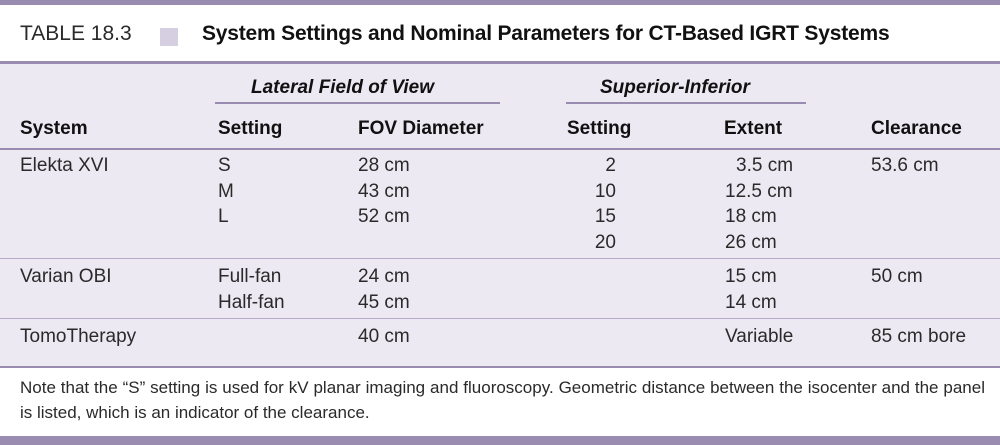 This screenshot has width=1000, height=445. Describe the element at coordinates (919, 336) in the screenshot. I see `clearance: 85 cm bore` at that location.